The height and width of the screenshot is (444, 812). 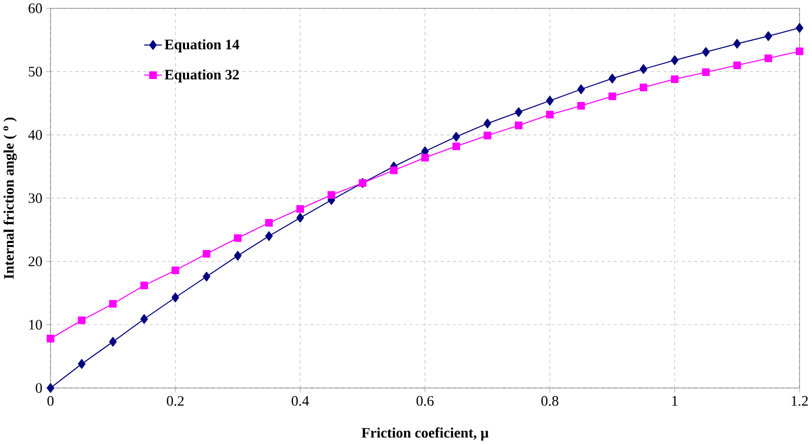 What do you see at coordinates (50, 401) in the screenshot?
I see `x-tick-label: 0` at bounding box center [50, 401].